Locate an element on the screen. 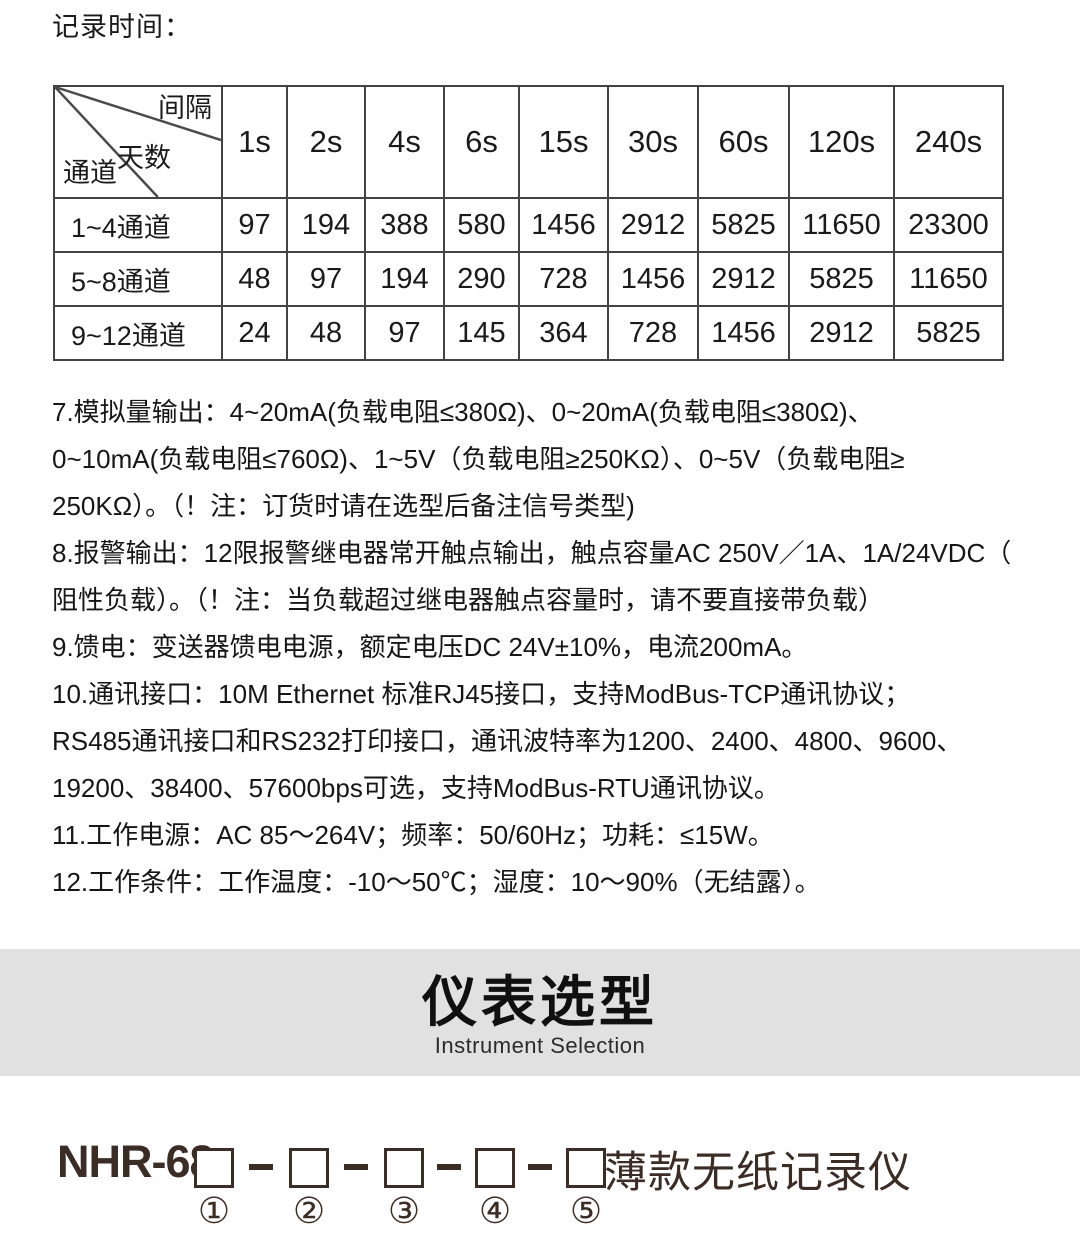  section-banner: 仪表选型 Instrument Selection is located at coordinates (540, 1012).